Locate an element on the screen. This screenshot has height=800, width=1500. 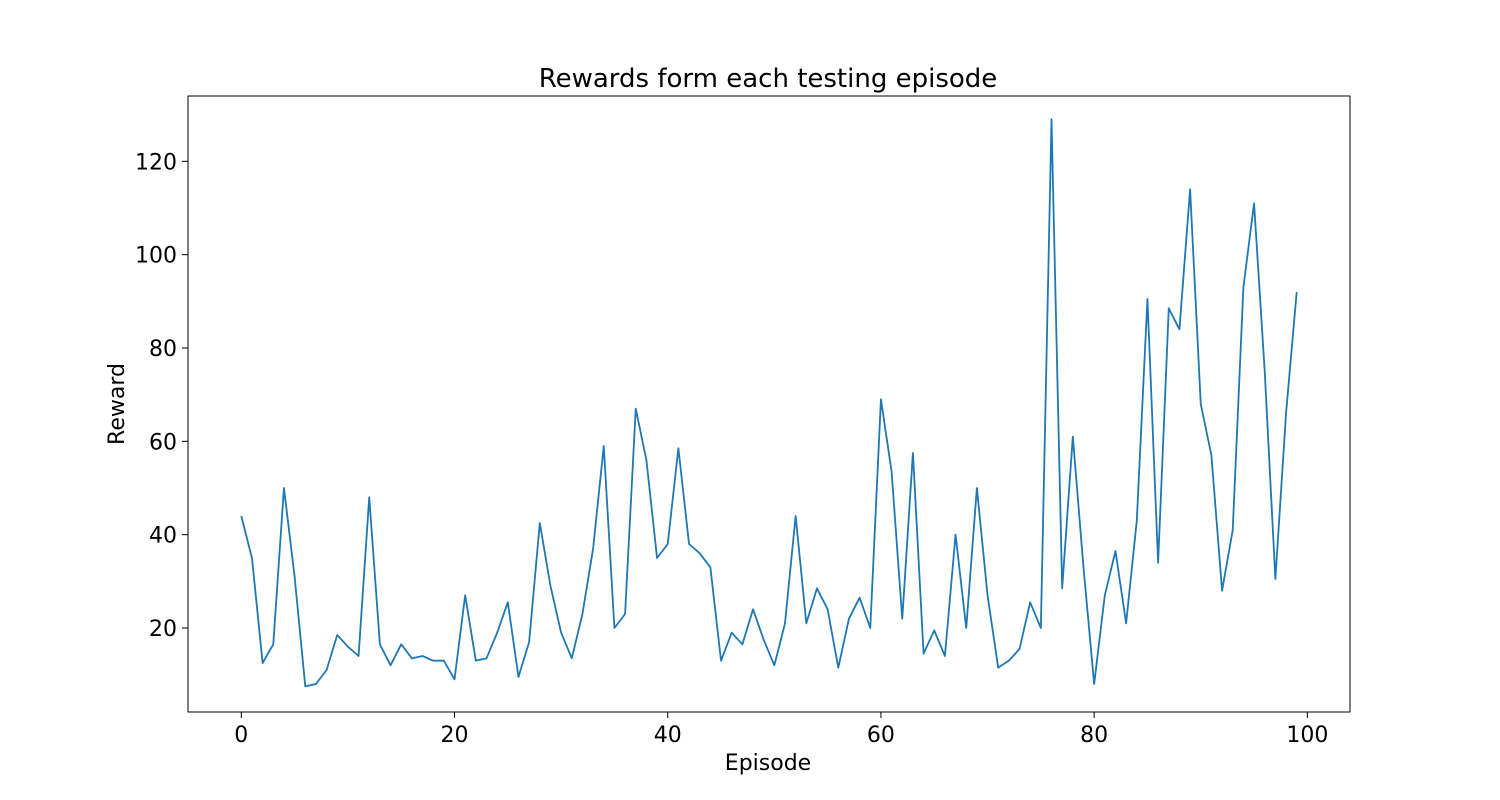
x-tick-label: 80 is located at coordinates (1094, 735).